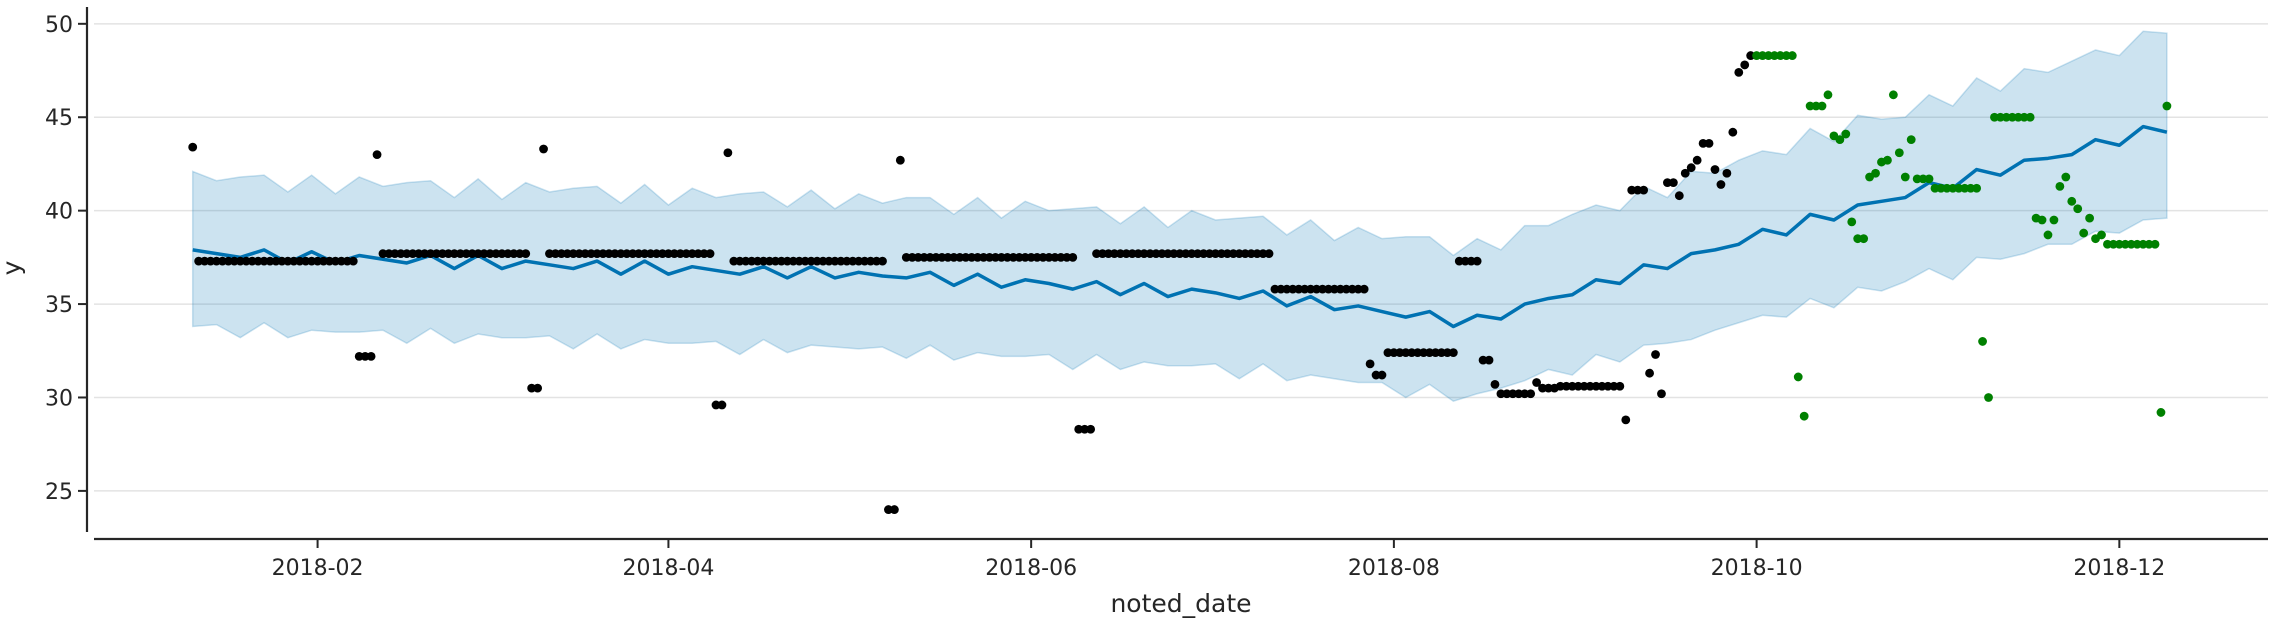  Describe the element at coordinates (59, 25) in the screenshot. I see `y-tick-label: 50` at that location.